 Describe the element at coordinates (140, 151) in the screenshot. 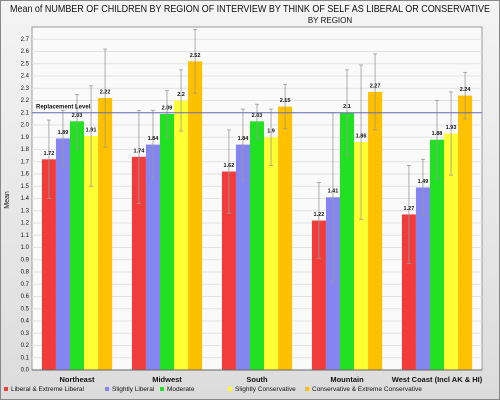

I see `data-label: 1.74` at that location.